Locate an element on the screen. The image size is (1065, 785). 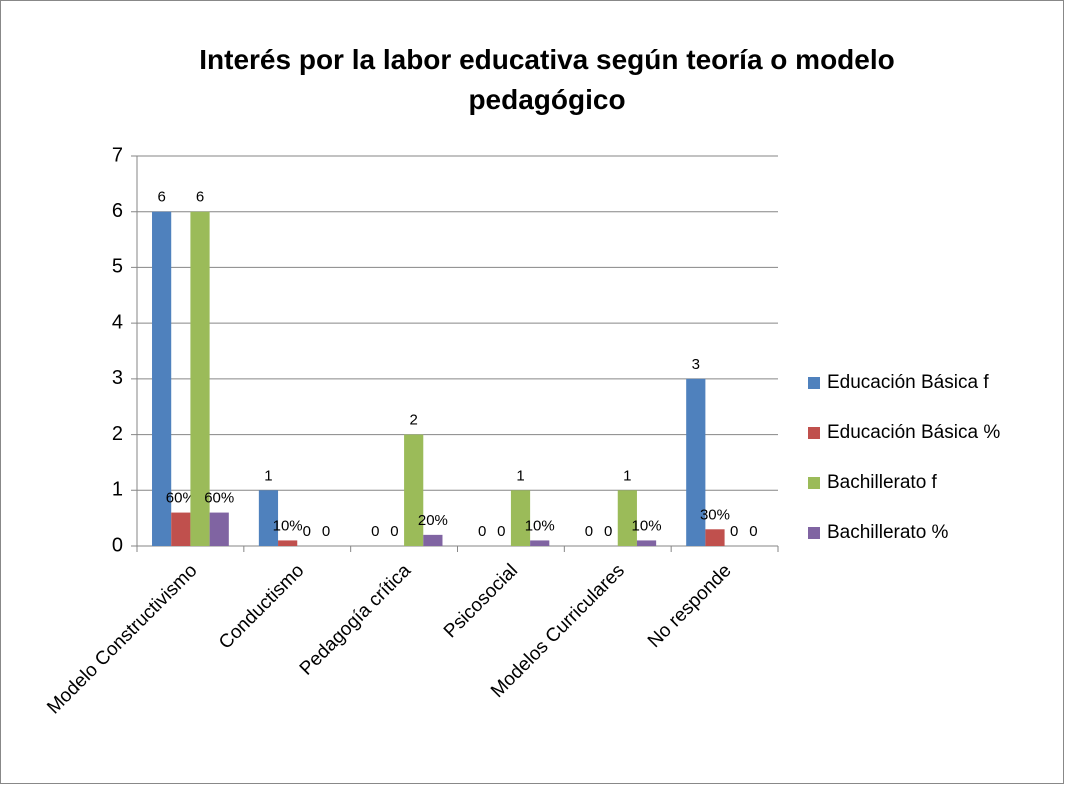
y-tick-label: 0 is located at coordinates (117, 545).